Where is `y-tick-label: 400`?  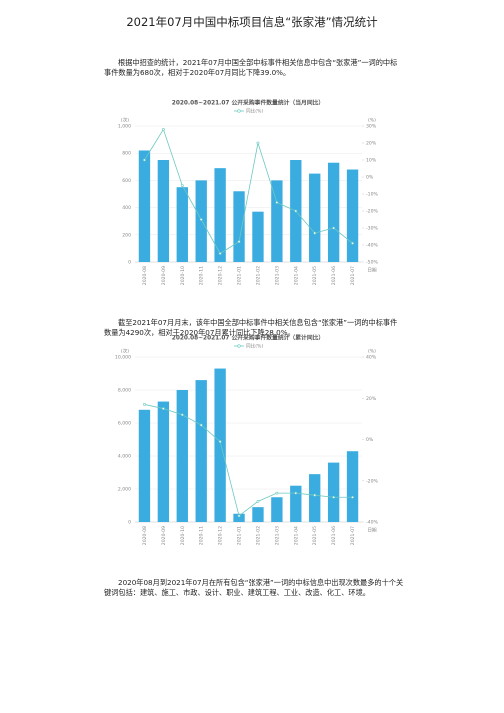 y-tick-label: 400 is located at coordinates (126, 208).